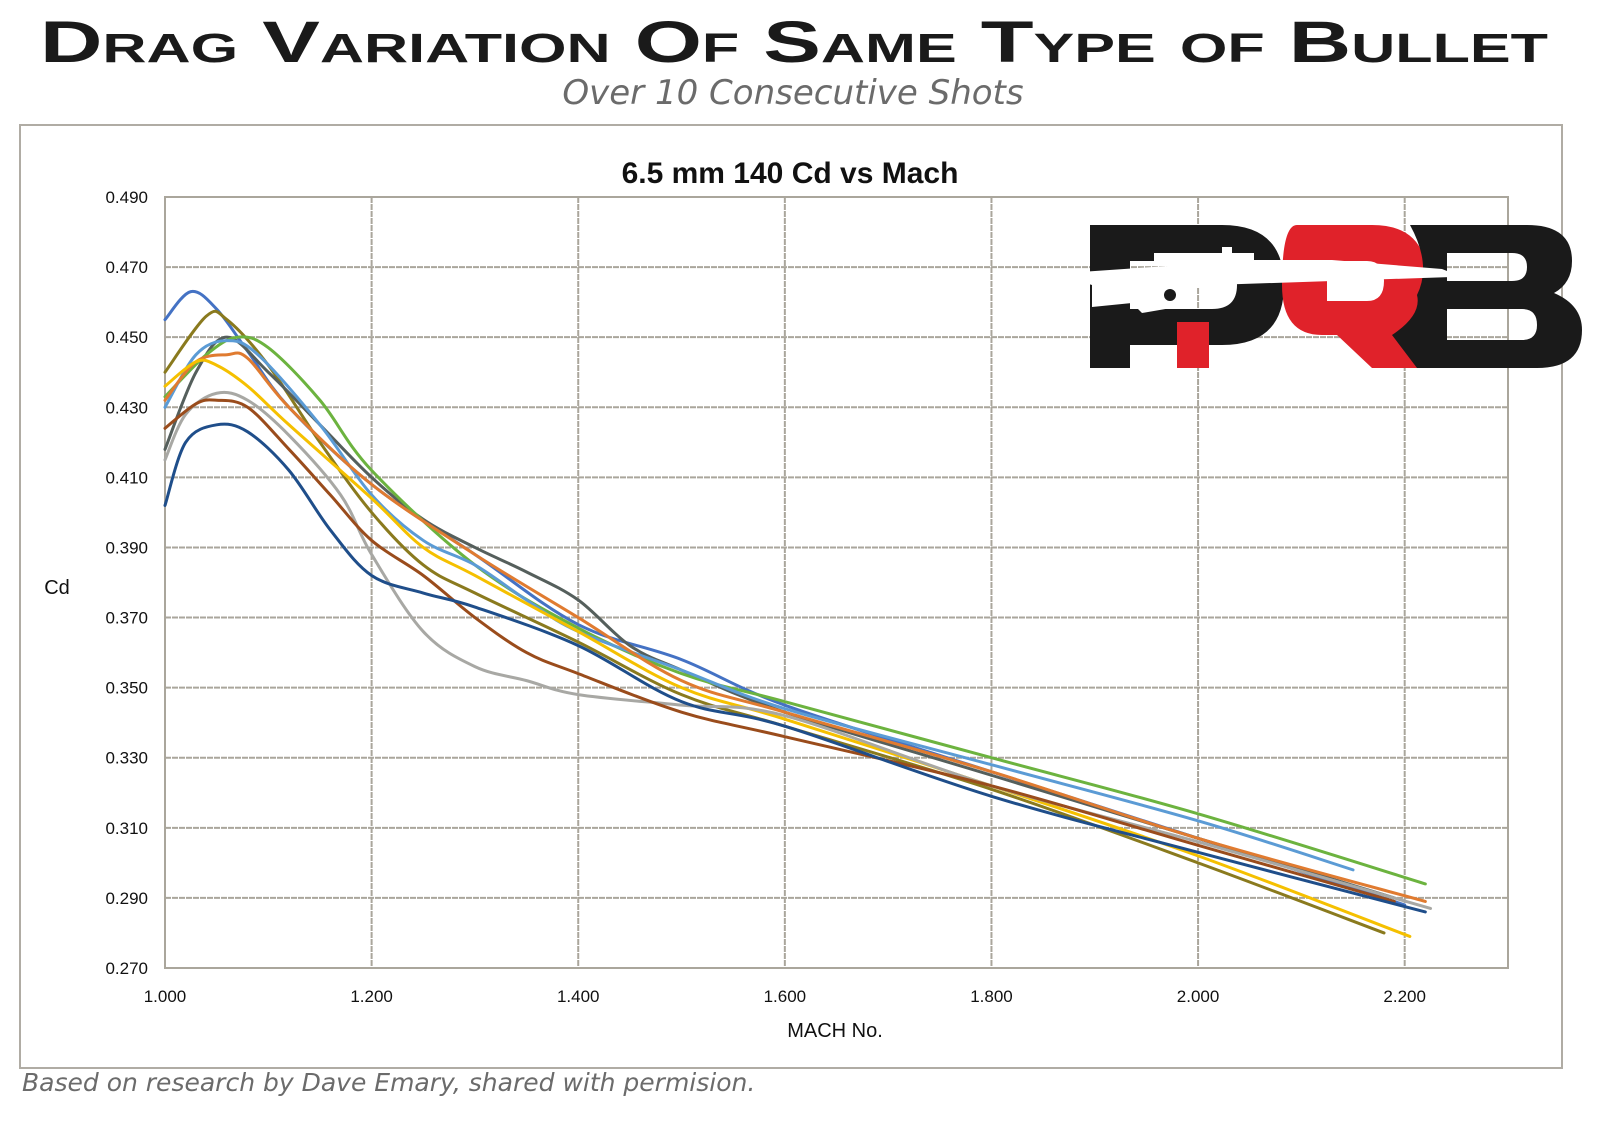 The image size is (1600, 1125). Describe the element at coordinates (126, 267) in the screenshot. I see `y-tick-label: 0.470` at that location.